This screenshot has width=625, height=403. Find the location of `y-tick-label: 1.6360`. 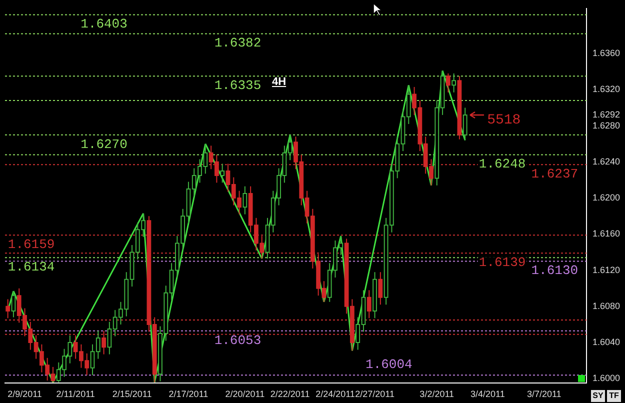

y-tick-label: 1.6360 is located at coordinates (606, 53).